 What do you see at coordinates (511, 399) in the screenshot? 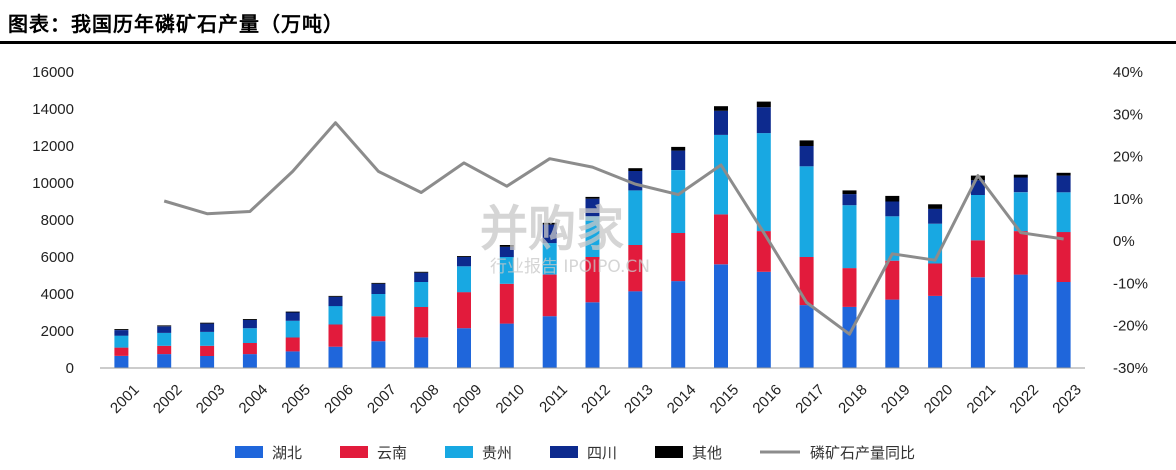
I see `x-tick-label: 2010` at bounding box center [511, 399].